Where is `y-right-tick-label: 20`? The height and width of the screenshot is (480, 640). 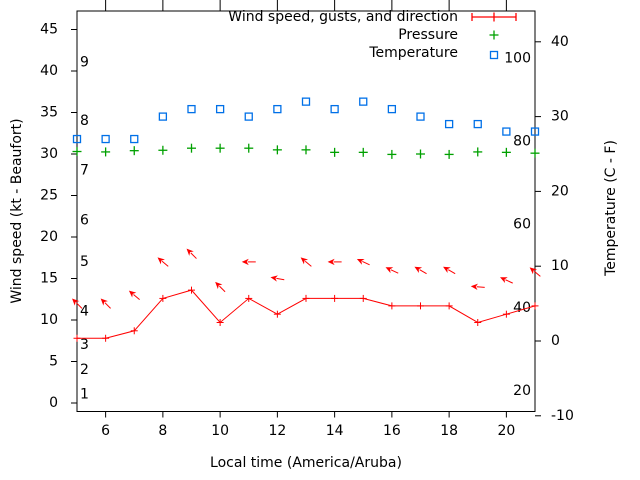
y-right-tick-label: 20 is located at coordinates (560, 191).